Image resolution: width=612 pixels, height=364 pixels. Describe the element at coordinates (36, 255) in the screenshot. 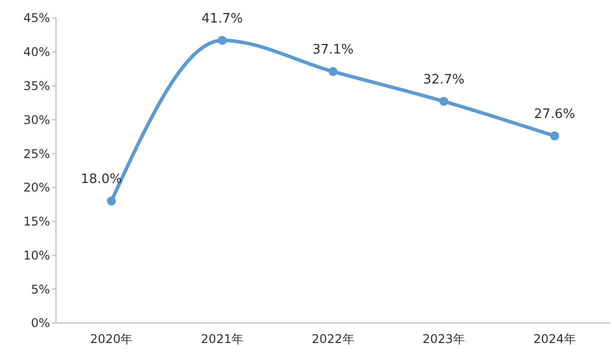

I see `y-tick-label: 10%` at that location.